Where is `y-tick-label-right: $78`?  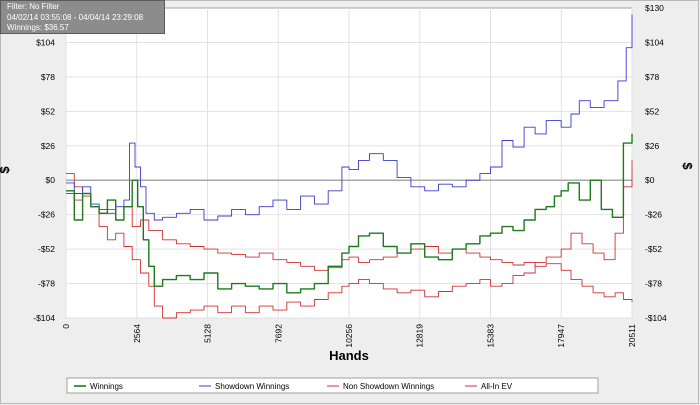
y-tick-label-right: $78 is located at coordinates (652, 77).